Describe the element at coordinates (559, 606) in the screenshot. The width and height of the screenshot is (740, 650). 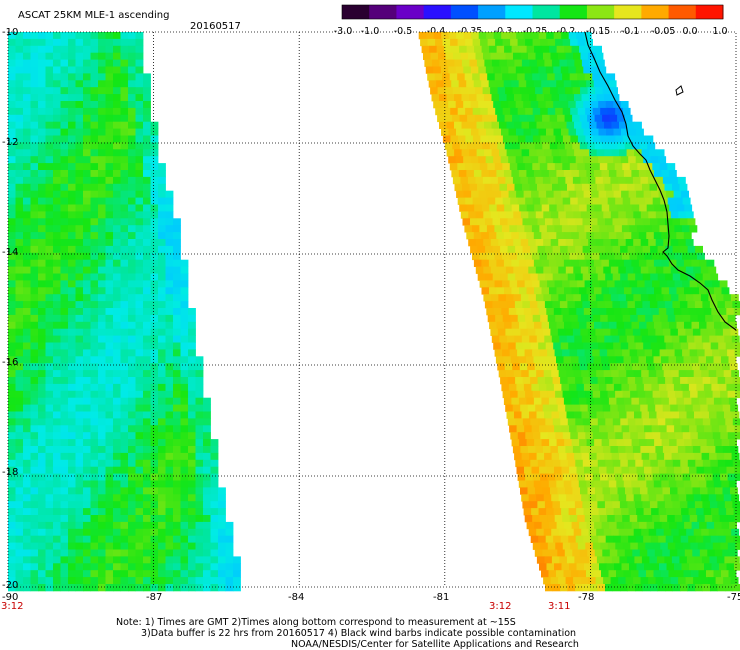
I see `time-label: 3:11` at that location.